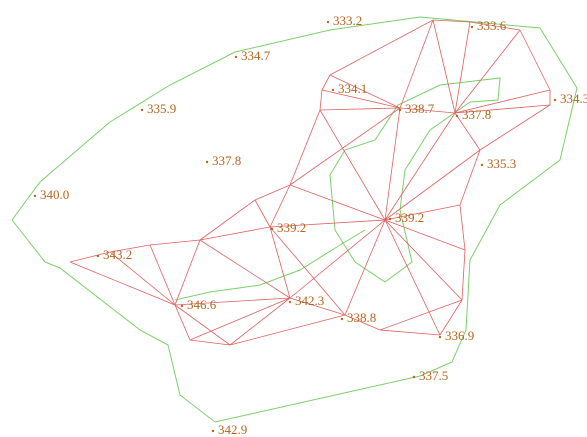  What do you see at coordinates (309, 300) in the screenshot?
I see `elevation-label: 342.3` at bounding box center [309, 300].